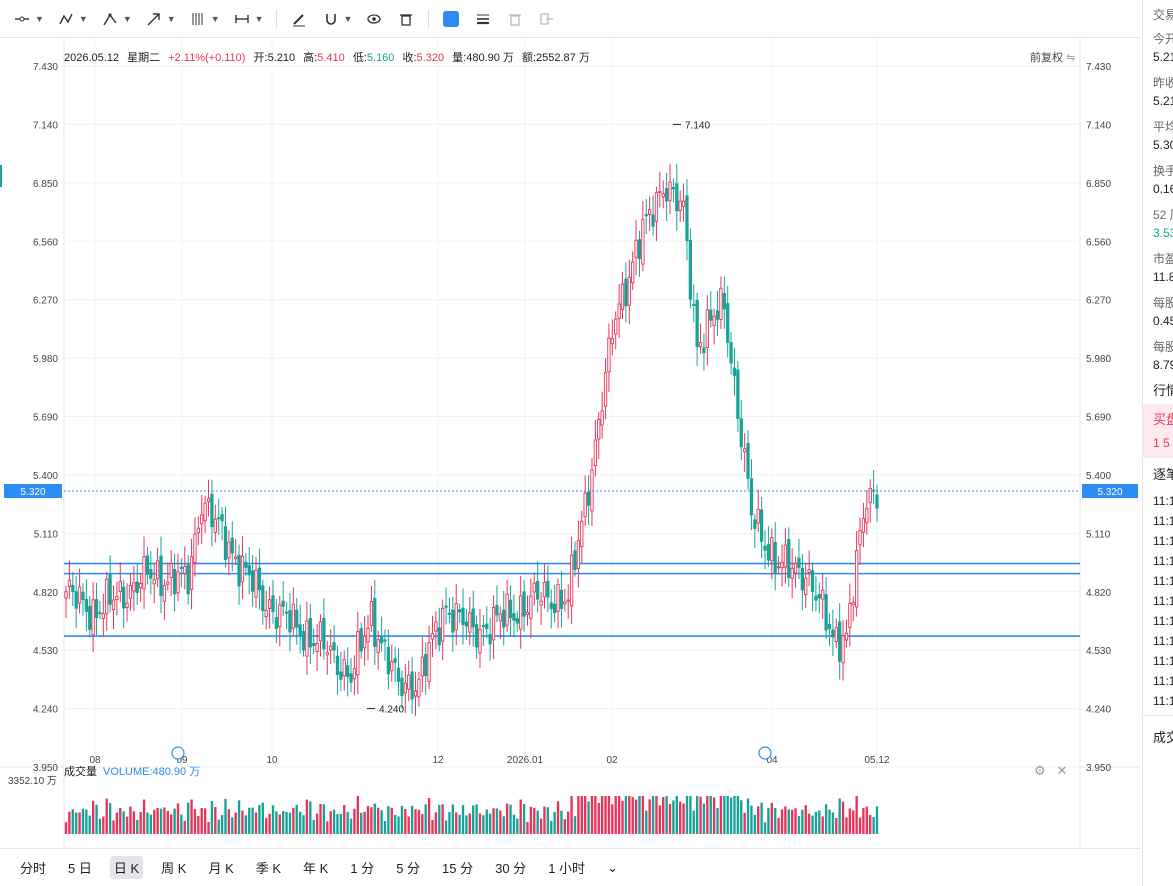  Describe the element at coordinates (458, 868) in the screenshot. I see `period-9: 15 分` at that location.